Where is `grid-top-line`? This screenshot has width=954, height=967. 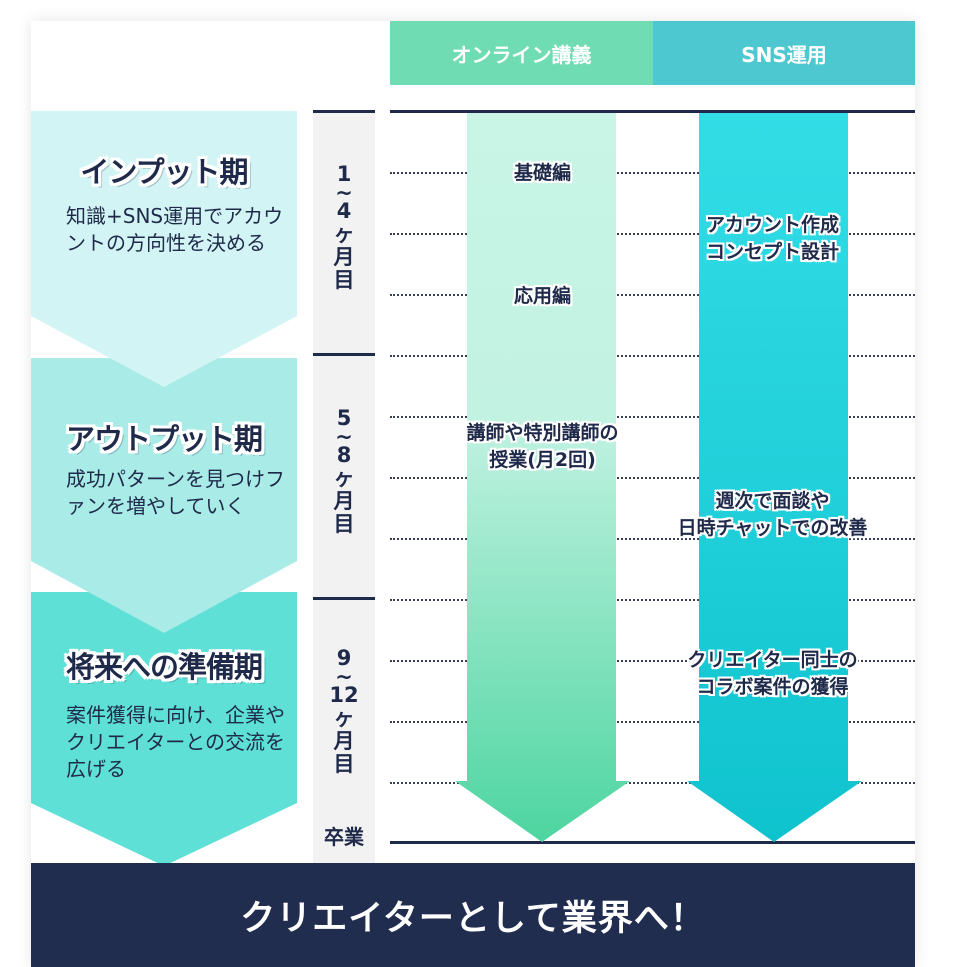
grid-top-line is located at coordinates (652, 111).